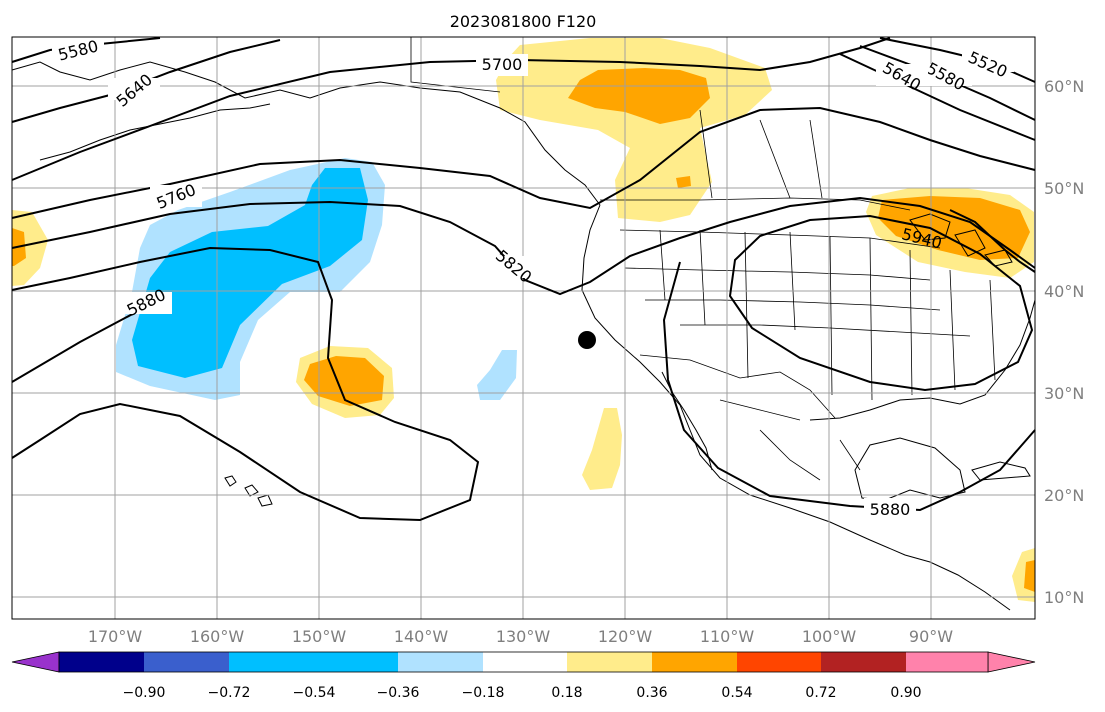  Describe the element at coordinates (737, 386) in the screenshot. I see `us-mexico-border` at that location.